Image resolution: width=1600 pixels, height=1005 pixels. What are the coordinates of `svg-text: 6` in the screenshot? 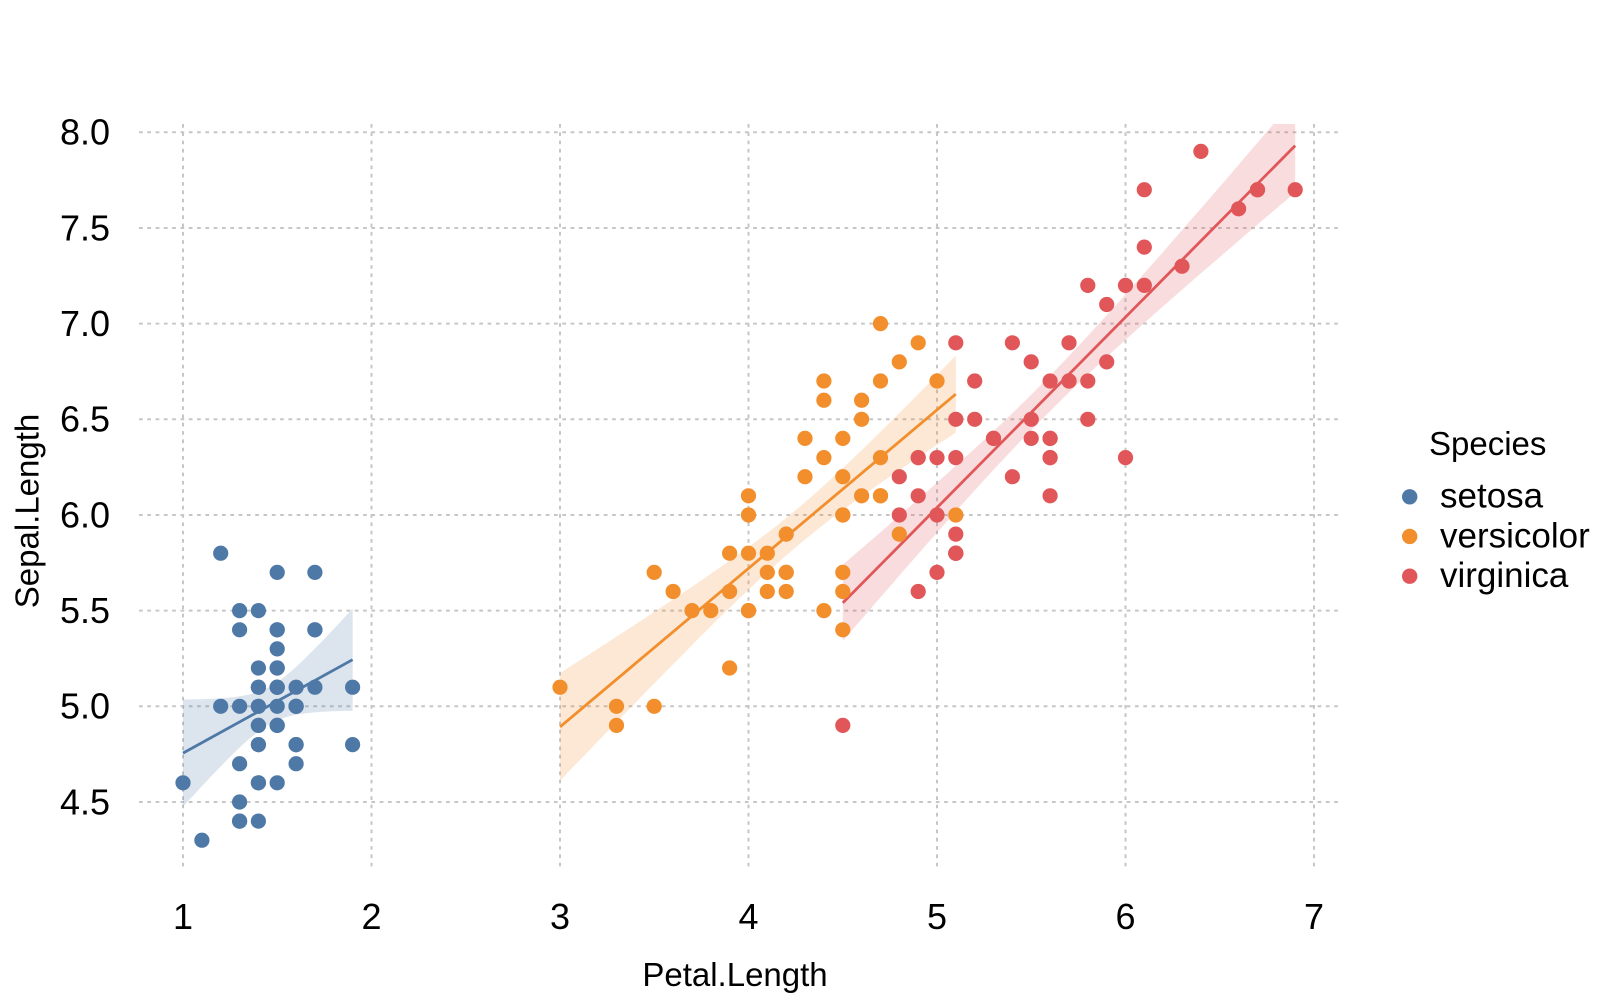 It's located at (1125, 916).